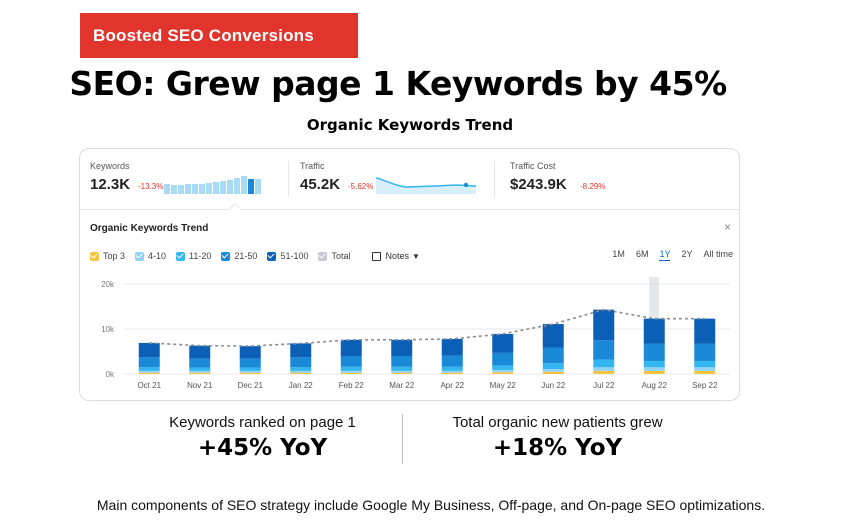 Image resolution: width=862 pixels, height=526 pixels. I want to click on metric-keywords: Keywords 12.3K -13.3%, so click(180, 179).